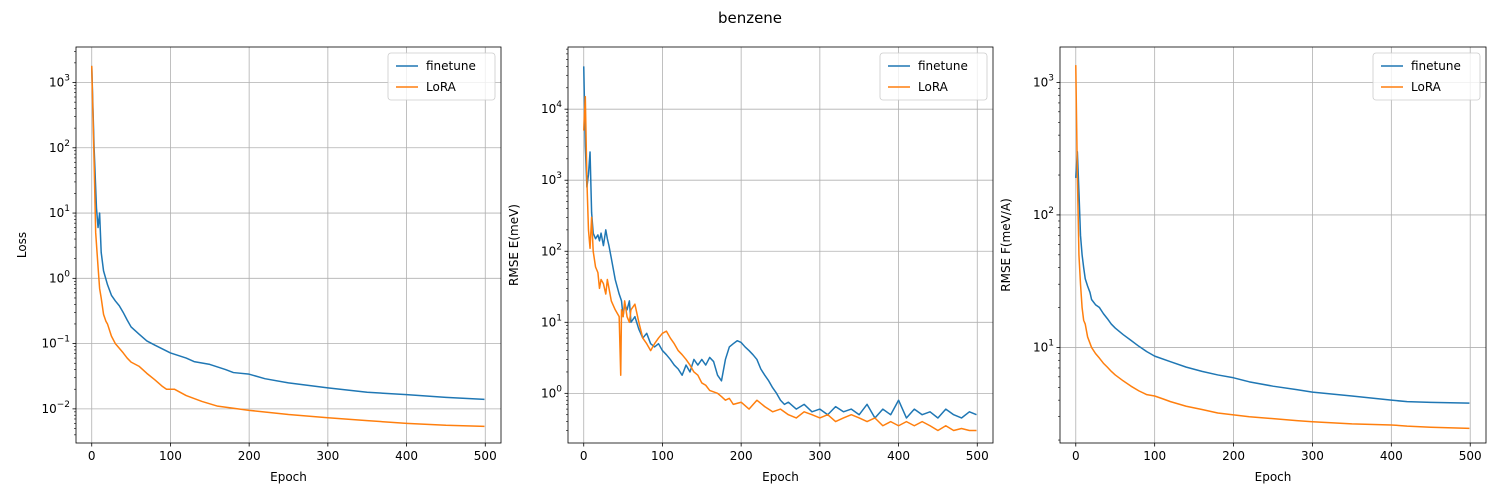  What do you see at coordinates (514, 245) in the screenshot?
I see `y-axis-label: RMSE E(meV)` at bounding box center [514, 245].